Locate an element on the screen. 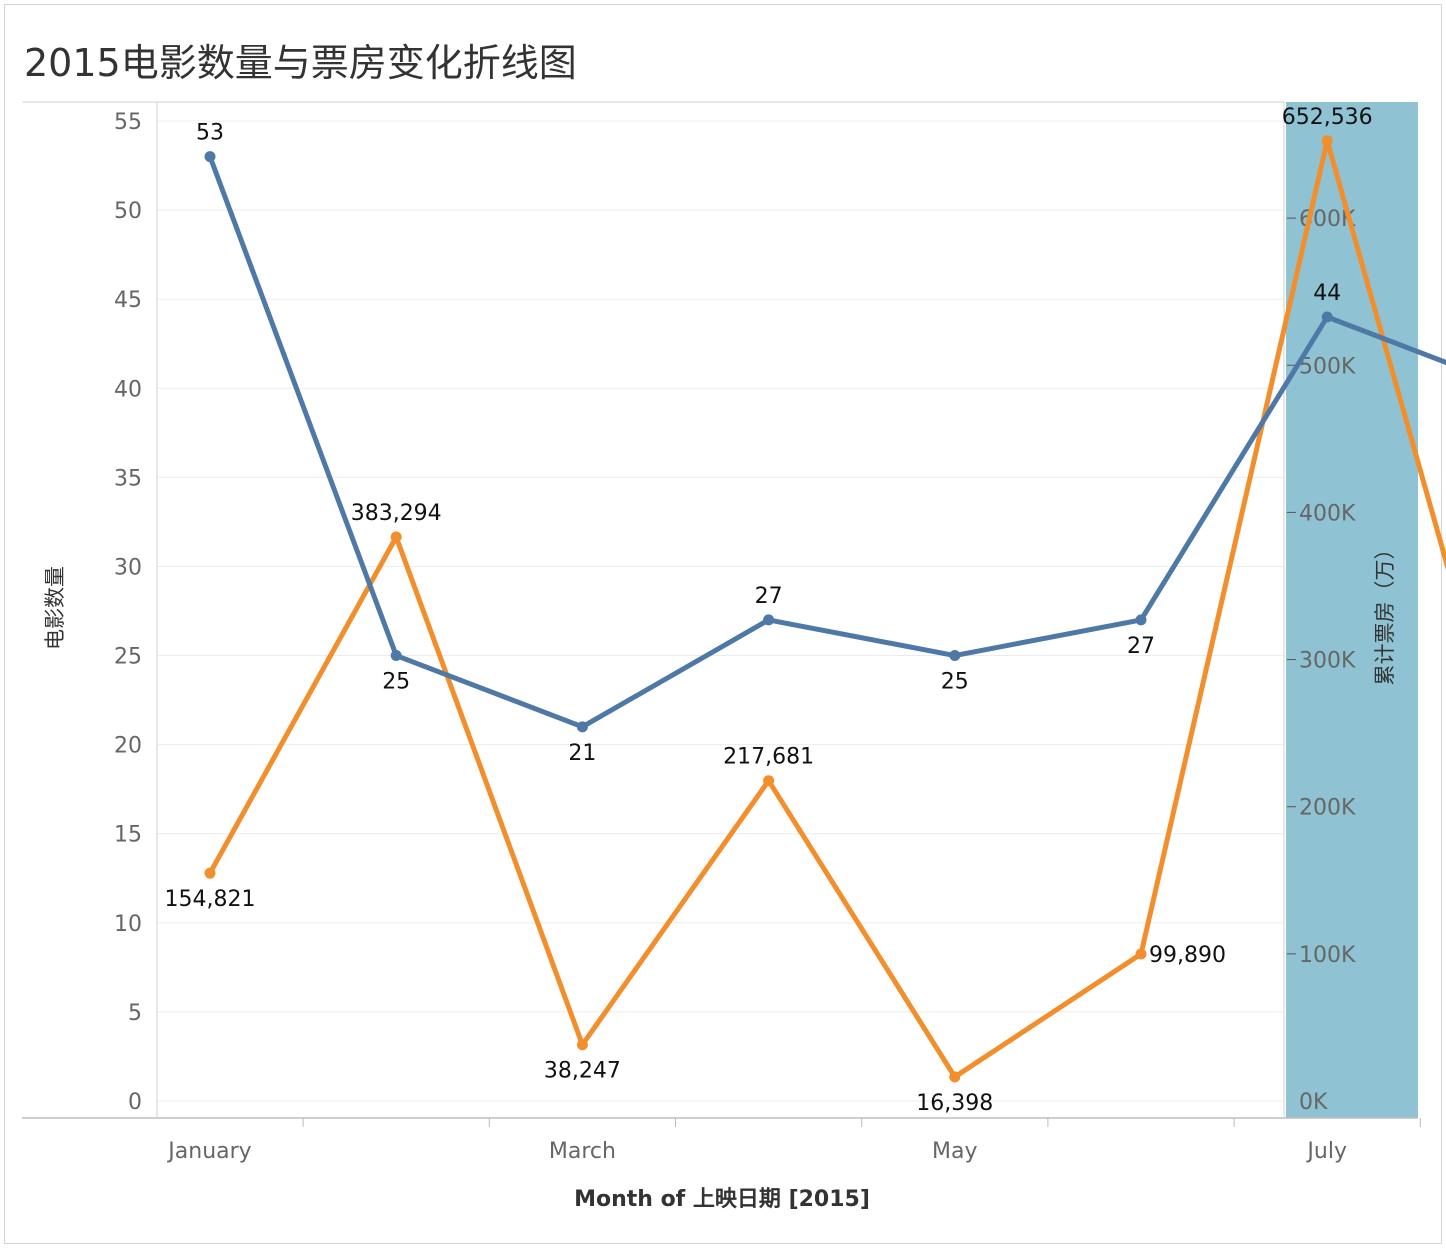 Image resolution: width=1446 pixels, height=1248 pixels. data-label: 44 is located at coordinates (1327, 293).